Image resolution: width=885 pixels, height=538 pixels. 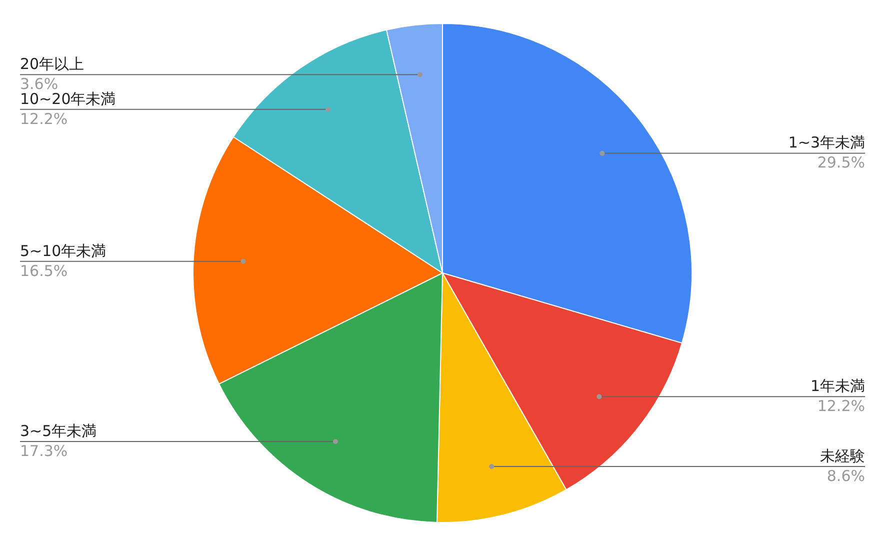 I want to click on slice-label: 5~10年未満, so click(x=63, y=251).